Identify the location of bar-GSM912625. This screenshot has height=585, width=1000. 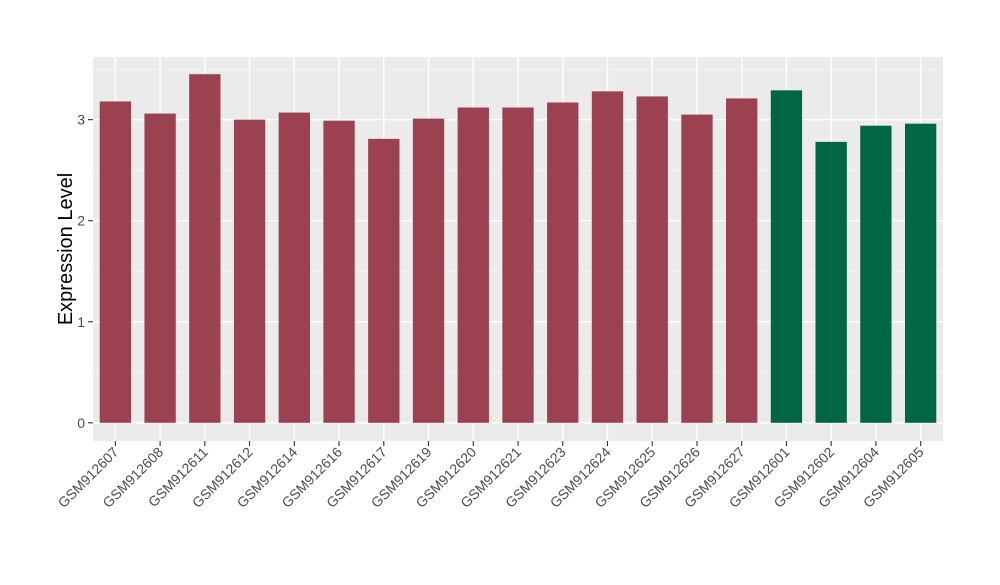
(652, 259).